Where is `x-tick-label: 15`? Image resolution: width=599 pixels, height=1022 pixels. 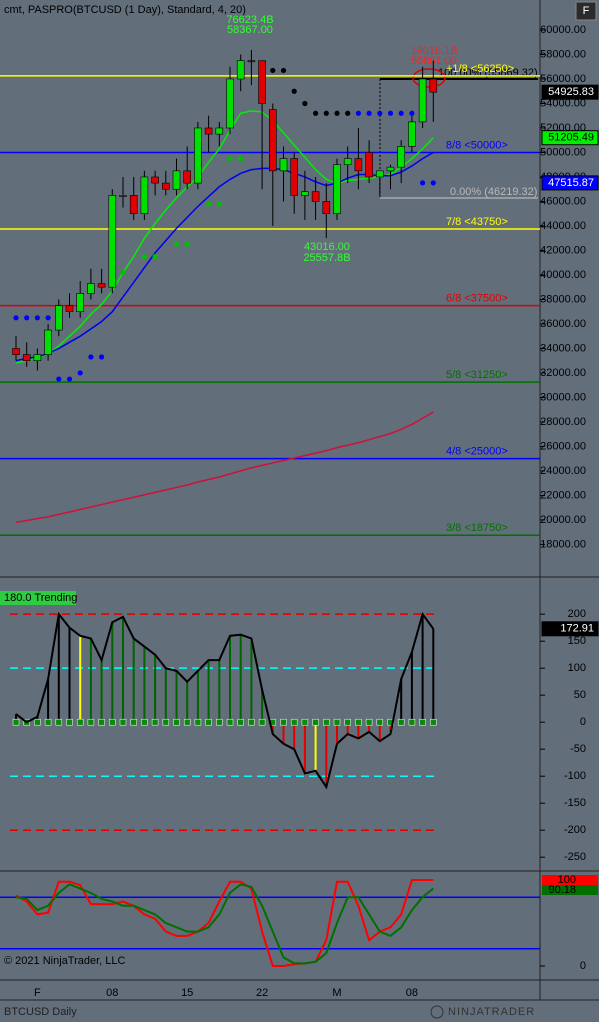 x-tick-label: 15 is located at coordinates (187, 993).